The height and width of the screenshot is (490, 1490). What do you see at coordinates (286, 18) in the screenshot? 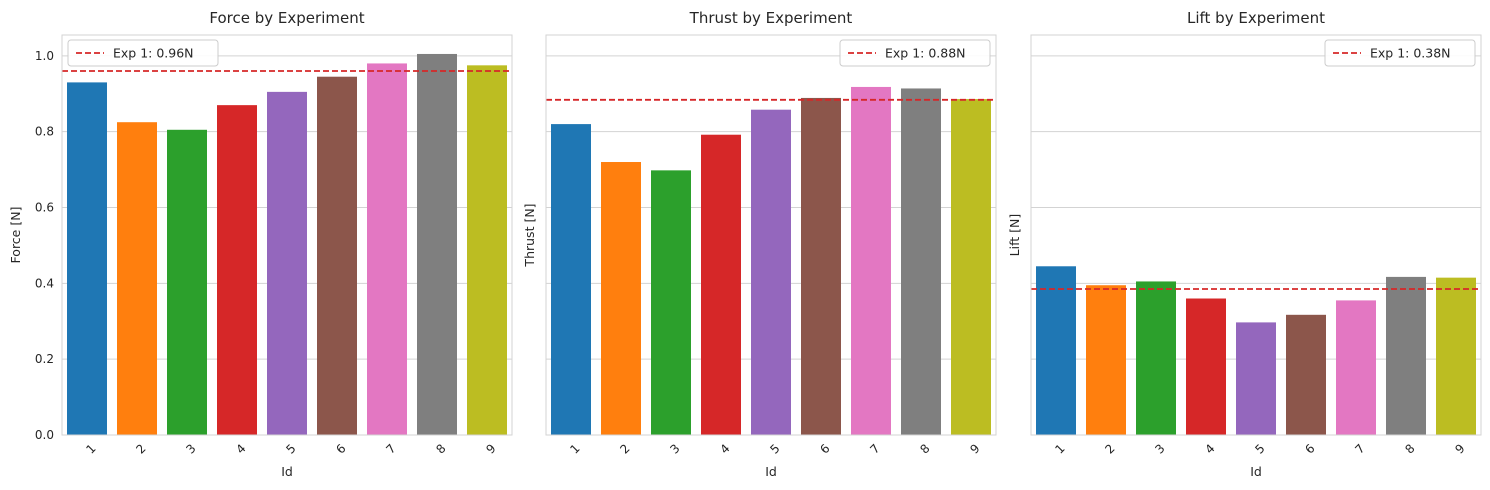
I see `chart-title: Force by Experiment` at bounding box center [286, 18].